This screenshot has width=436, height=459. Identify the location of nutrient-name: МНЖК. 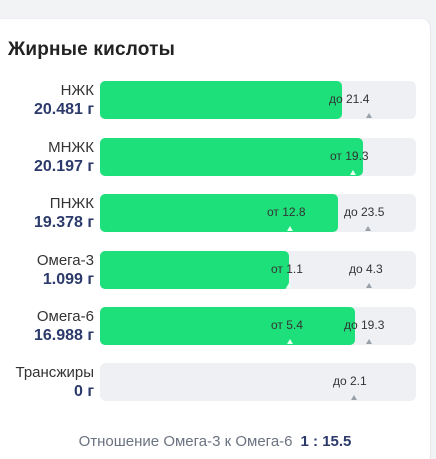
(71, 147).